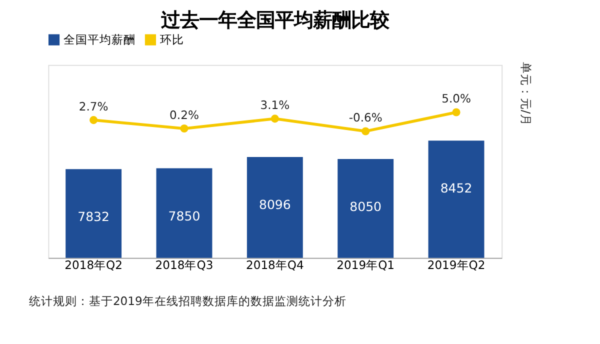 The height and width of the screenshot is (344, 600). Describe the element at coordinates (275, 105) in the screenshot. I see `data-label: 3.1%` at that location.